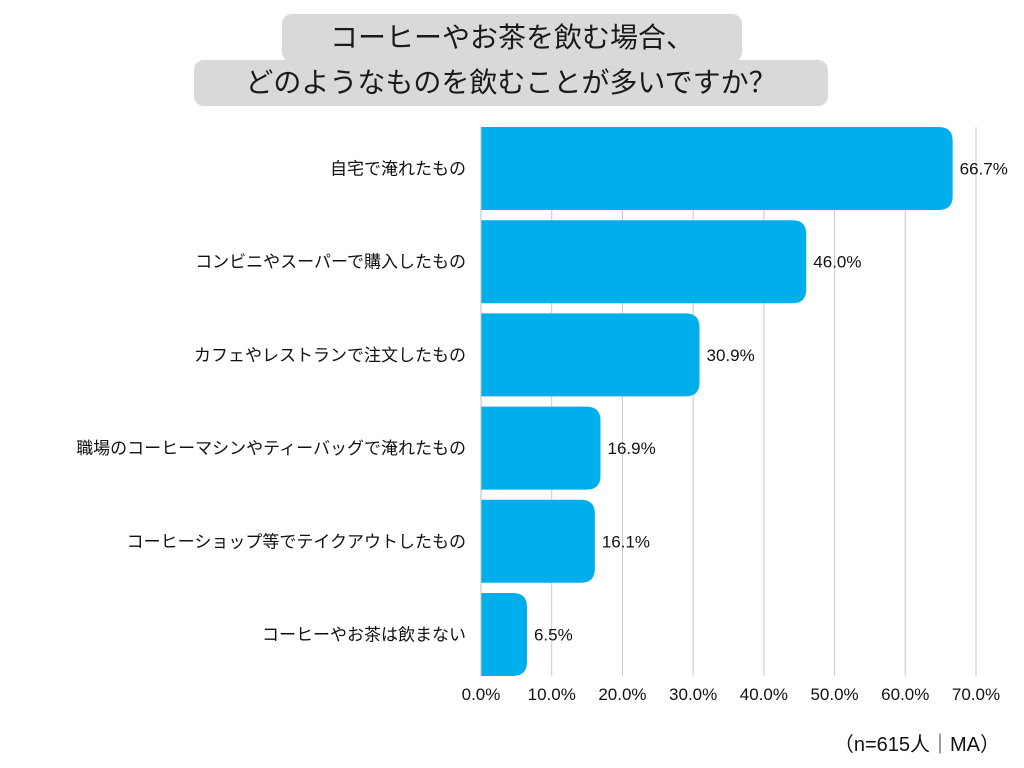 The image size is (1024, 768). Describe the element at coordinates (834, 694) in the screenshot. I see `x-tick-label: 50.0%` at that location.